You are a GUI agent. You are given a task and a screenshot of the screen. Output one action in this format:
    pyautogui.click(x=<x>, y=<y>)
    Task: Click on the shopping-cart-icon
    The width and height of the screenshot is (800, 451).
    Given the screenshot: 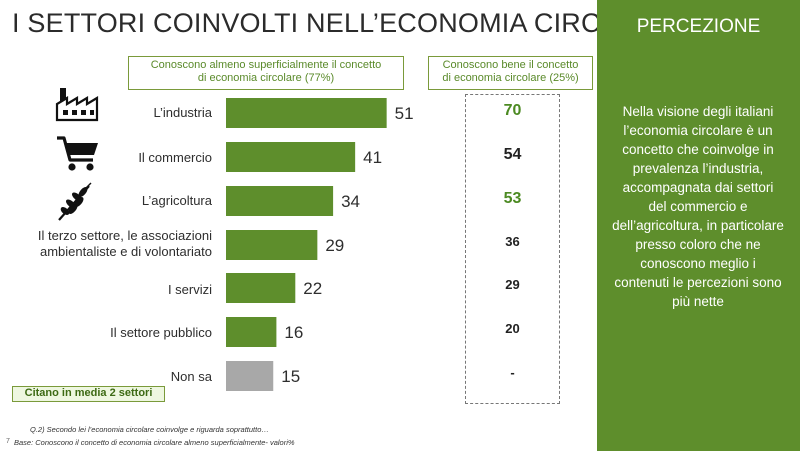 What is the action you would take?
    pyautogui.click(x=77, y=153)
    